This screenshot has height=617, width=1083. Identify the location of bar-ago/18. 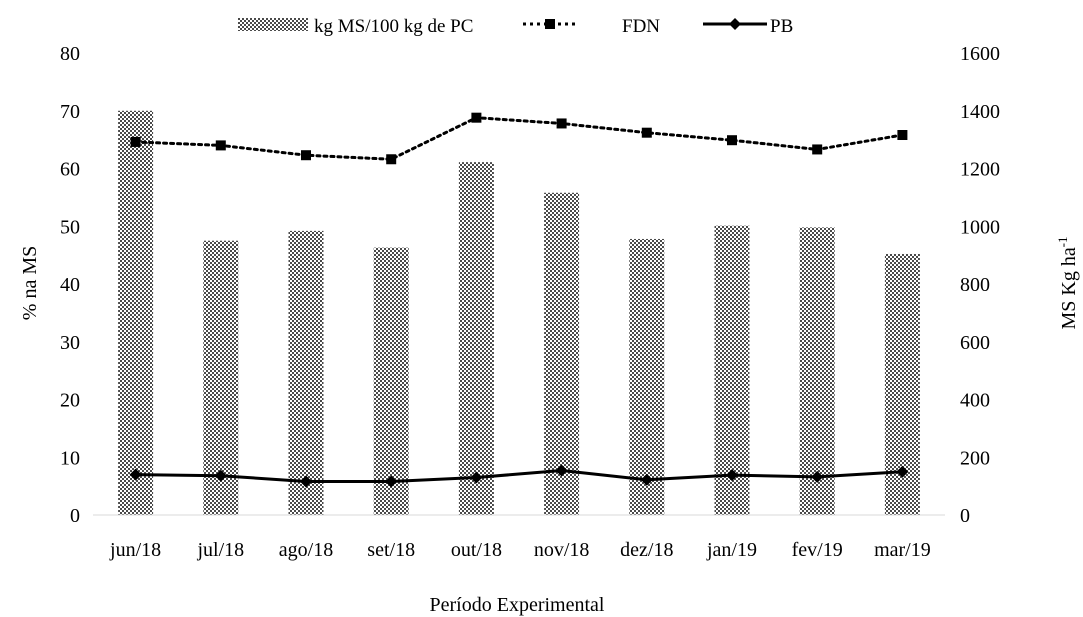
(306, 372).